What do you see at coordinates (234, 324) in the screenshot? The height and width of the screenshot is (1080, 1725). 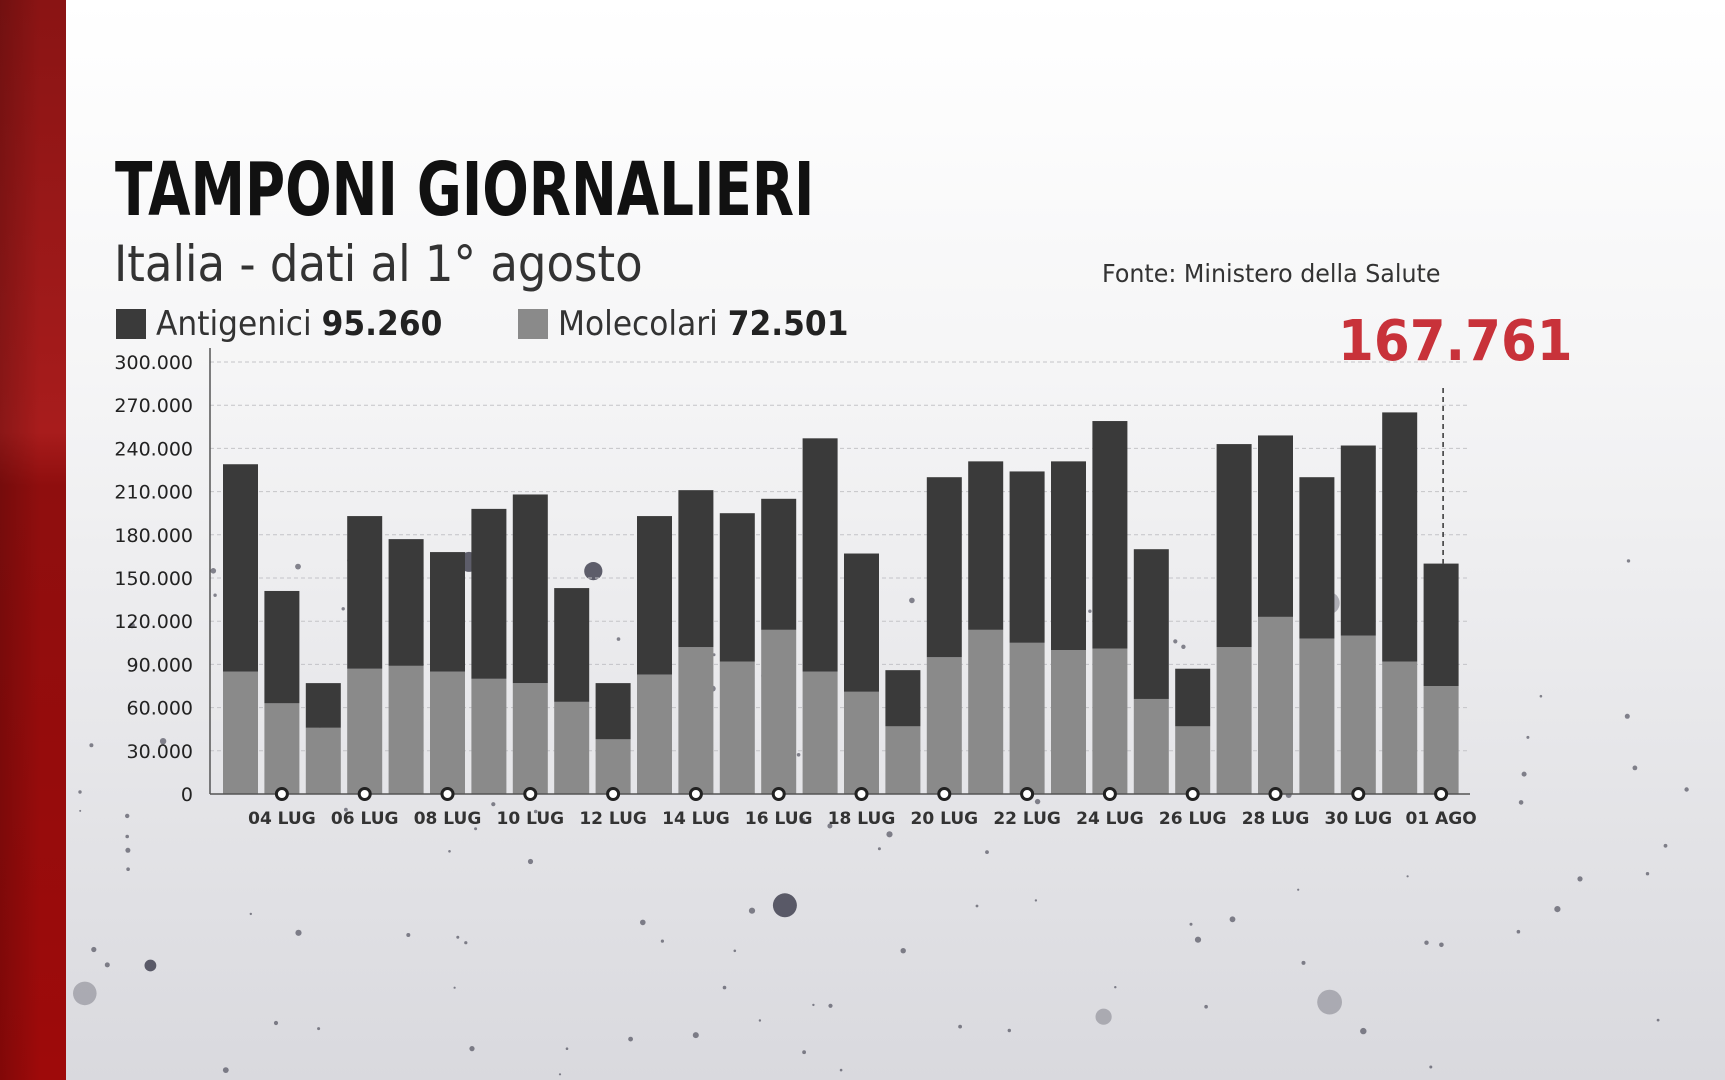 I see `legend-antigenici-label: Antigenici` at bounding box center [234, 324].